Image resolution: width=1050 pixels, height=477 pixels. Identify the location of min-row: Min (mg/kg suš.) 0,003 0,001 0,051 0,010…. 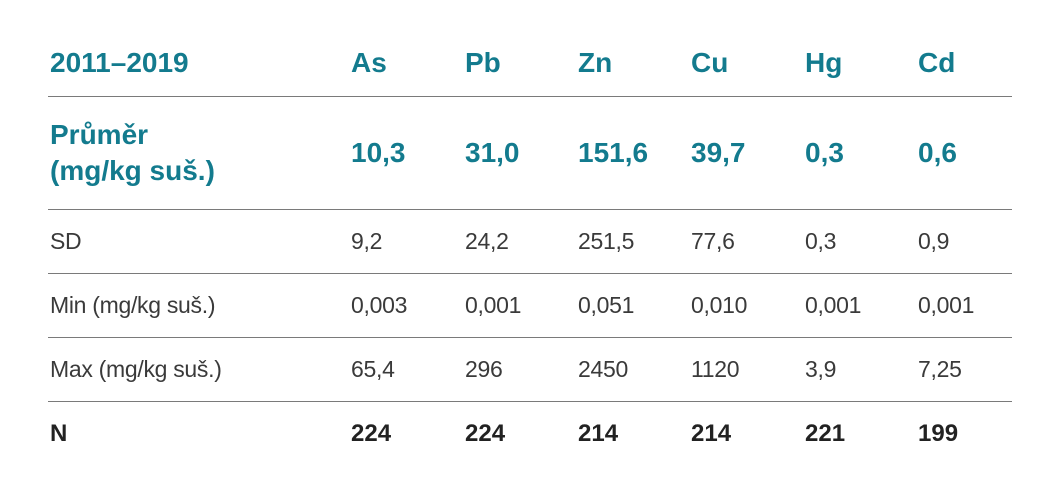
(530, 305).